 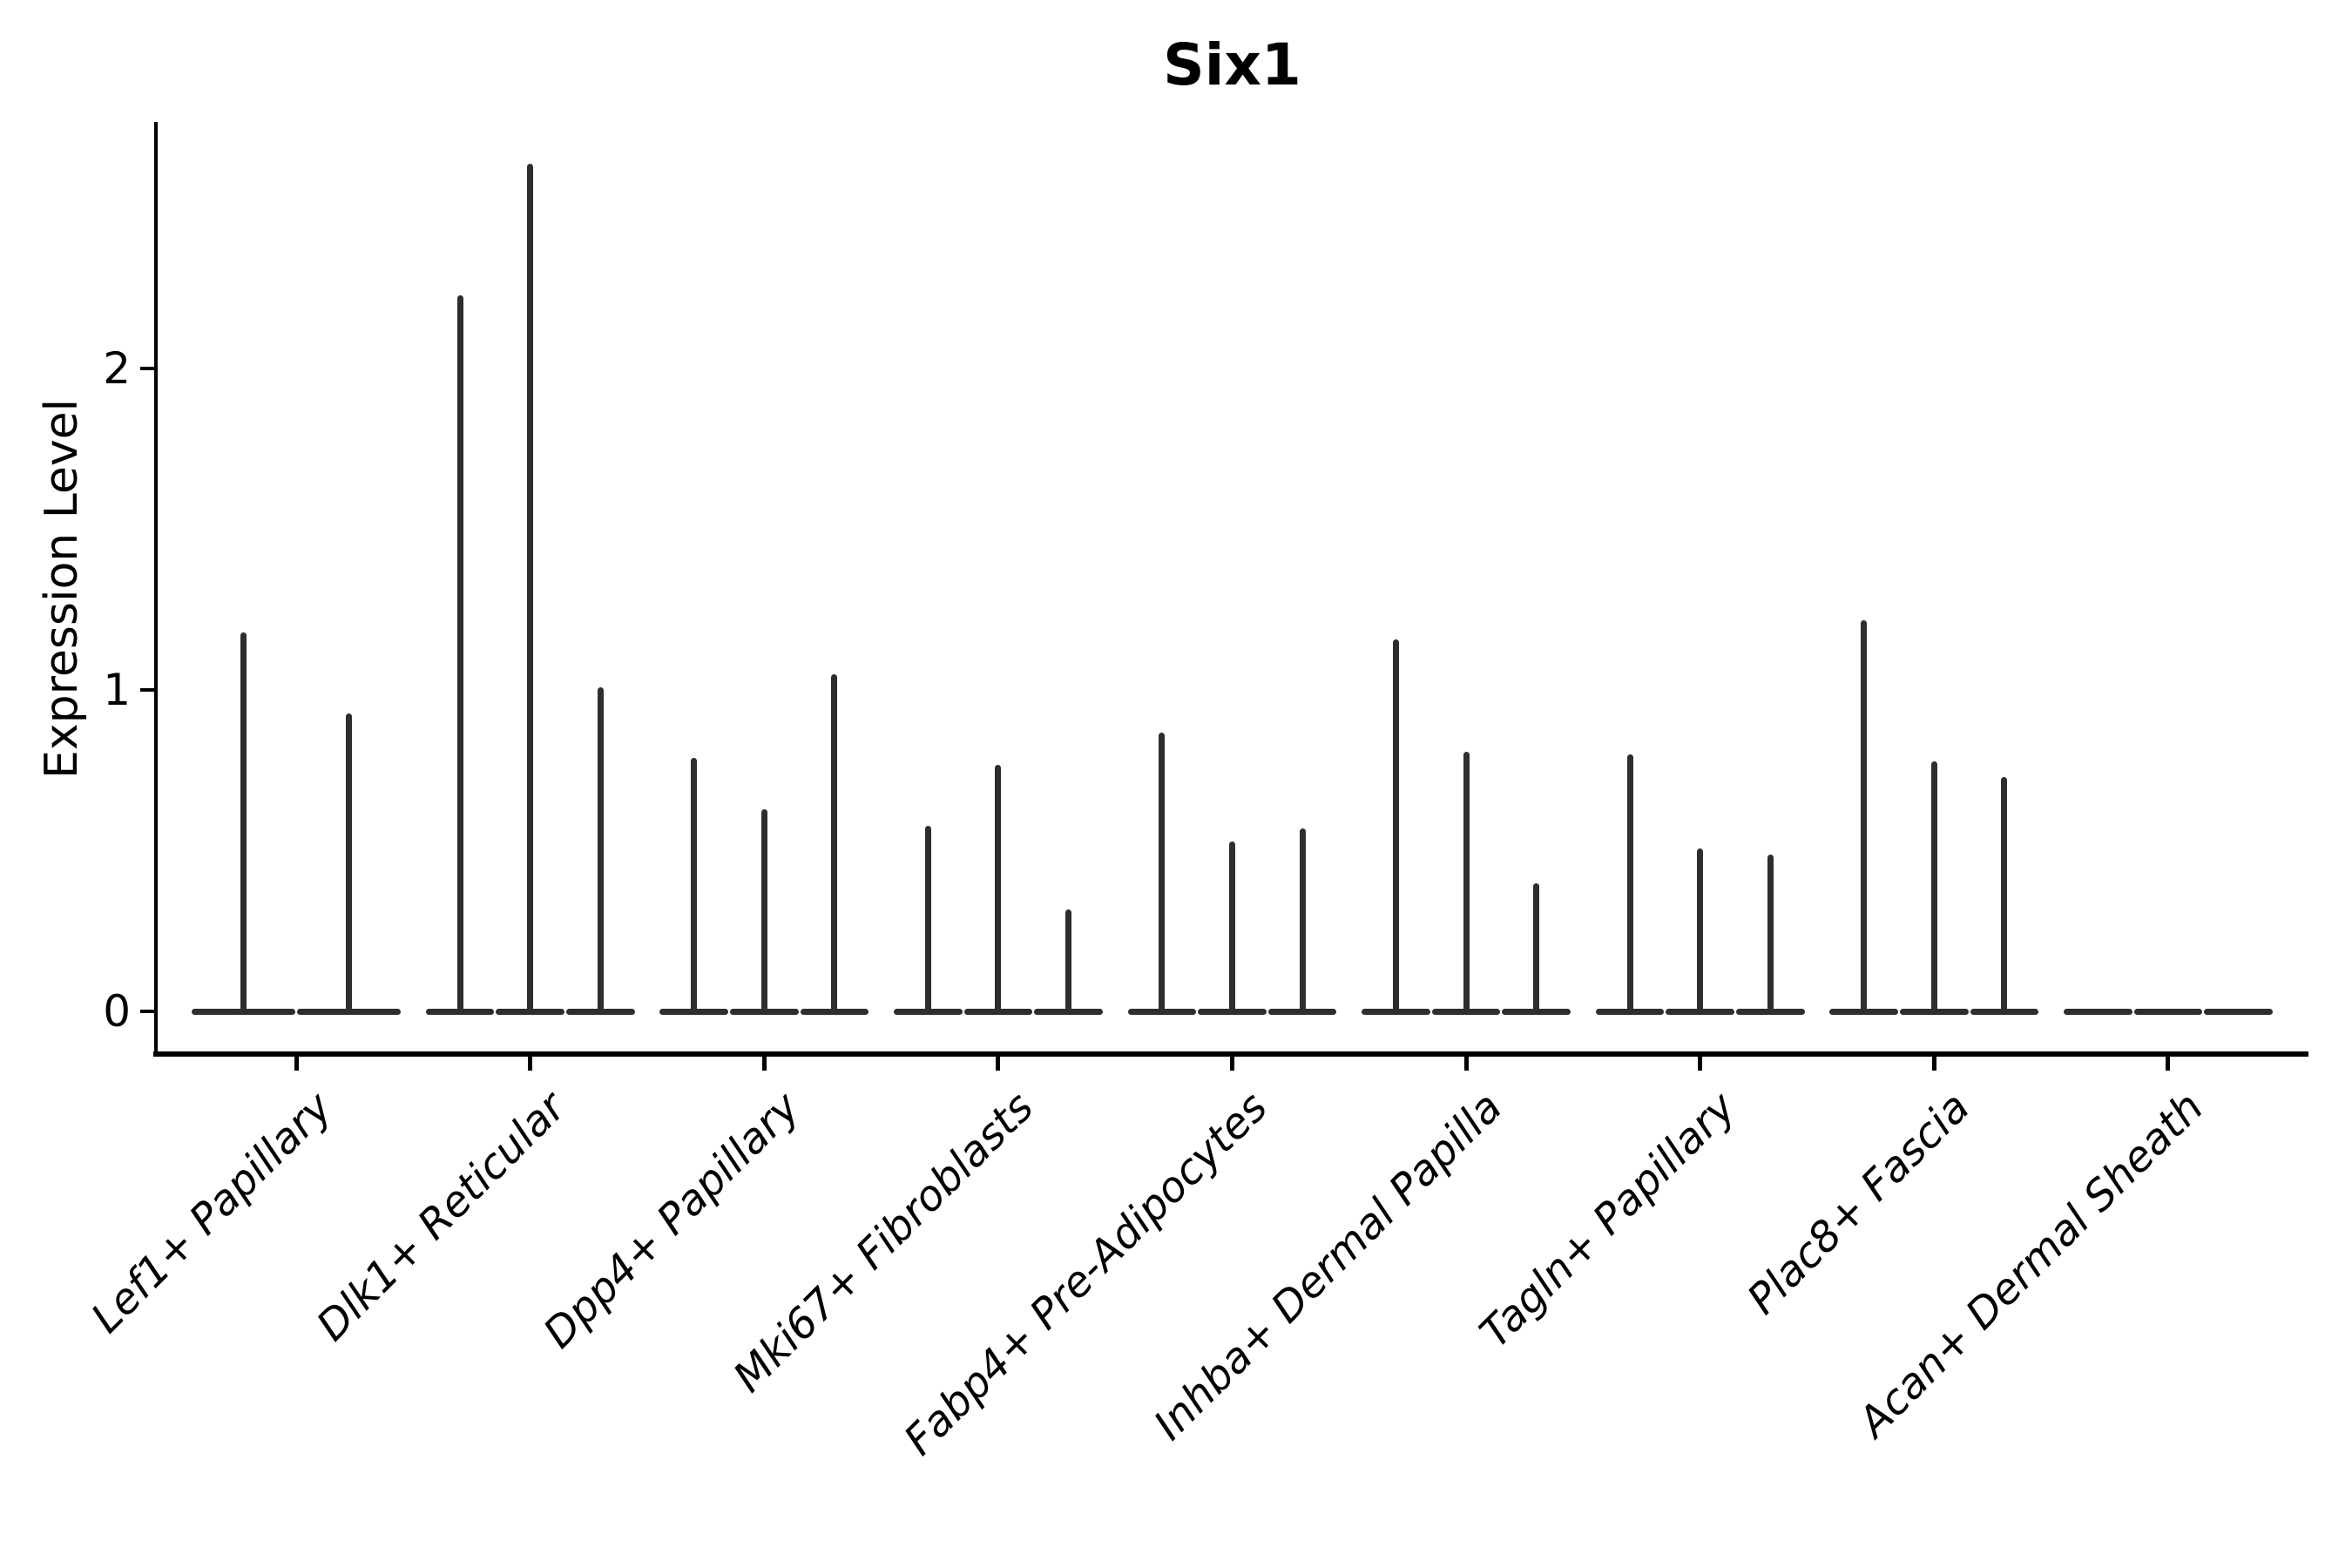 I want to click on x-axis-spine, so click(x=1231, y=1054).